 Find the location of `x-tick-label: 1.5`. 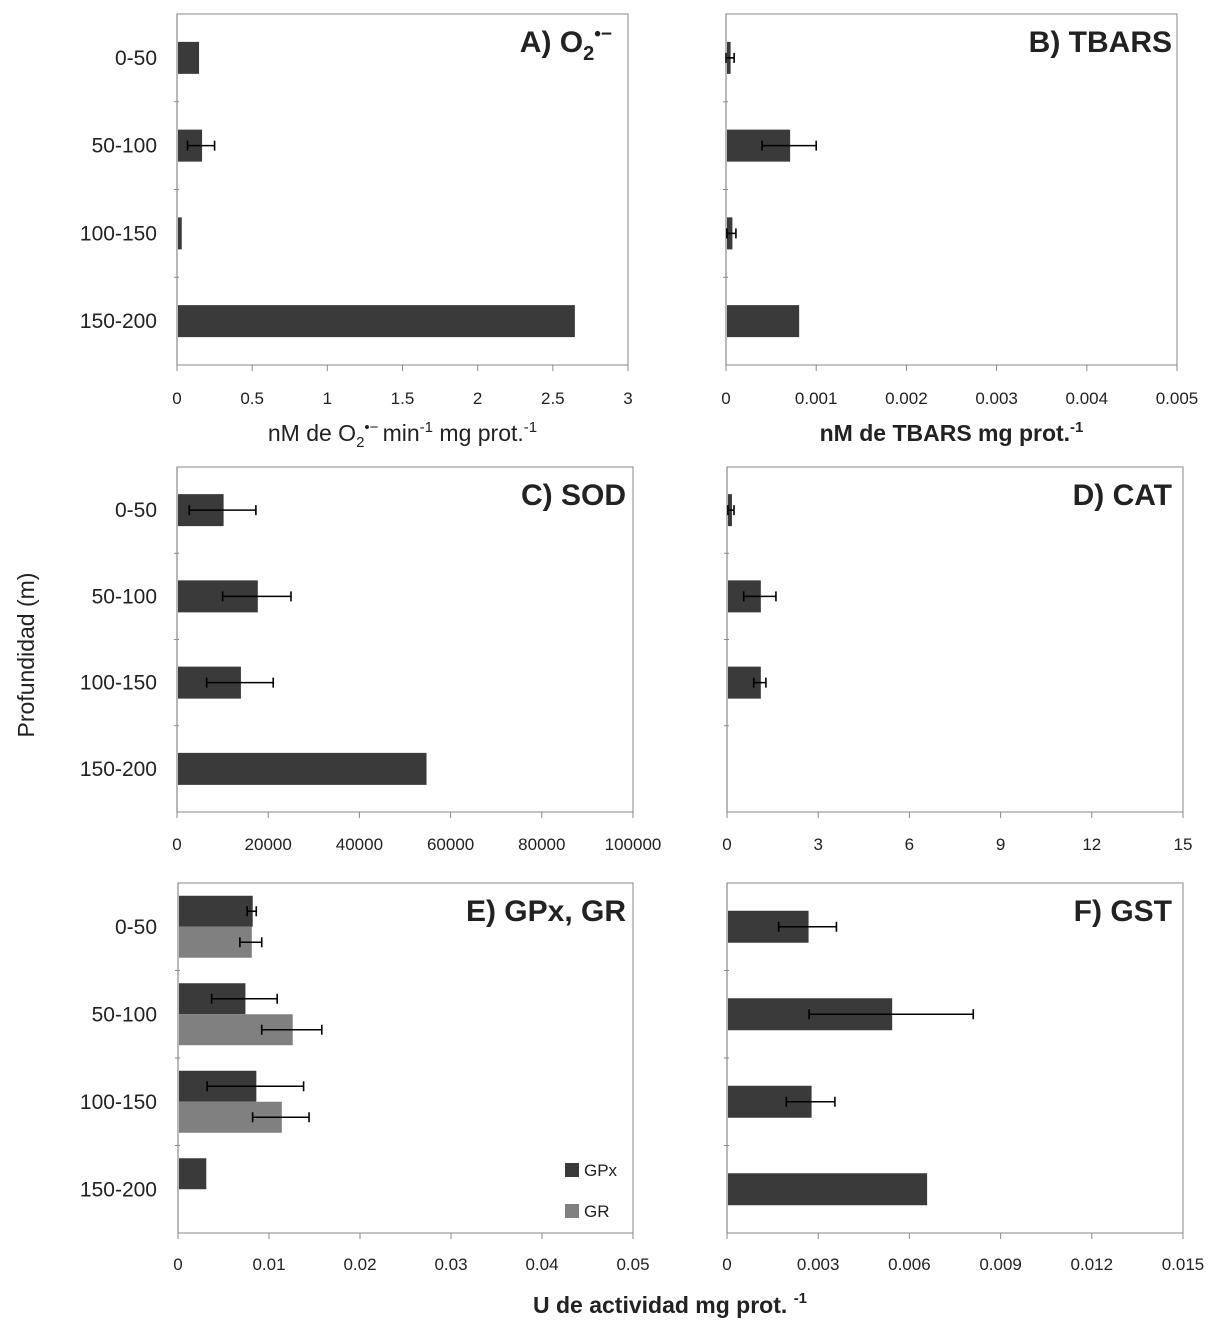

x-tick-label: 1.5 is located at coordinates (403, 398).